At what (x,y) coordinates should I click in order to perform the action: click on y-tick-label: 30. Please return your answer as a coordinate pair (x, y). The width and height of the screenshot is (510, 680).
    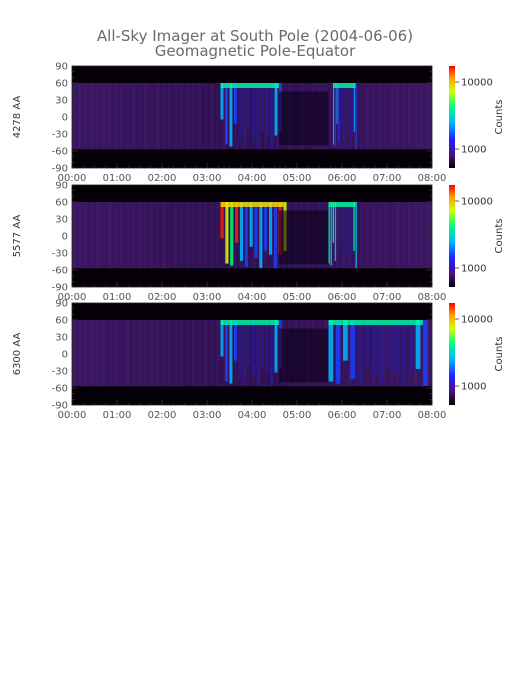
    Looking at the image, I should click on (61, 338).